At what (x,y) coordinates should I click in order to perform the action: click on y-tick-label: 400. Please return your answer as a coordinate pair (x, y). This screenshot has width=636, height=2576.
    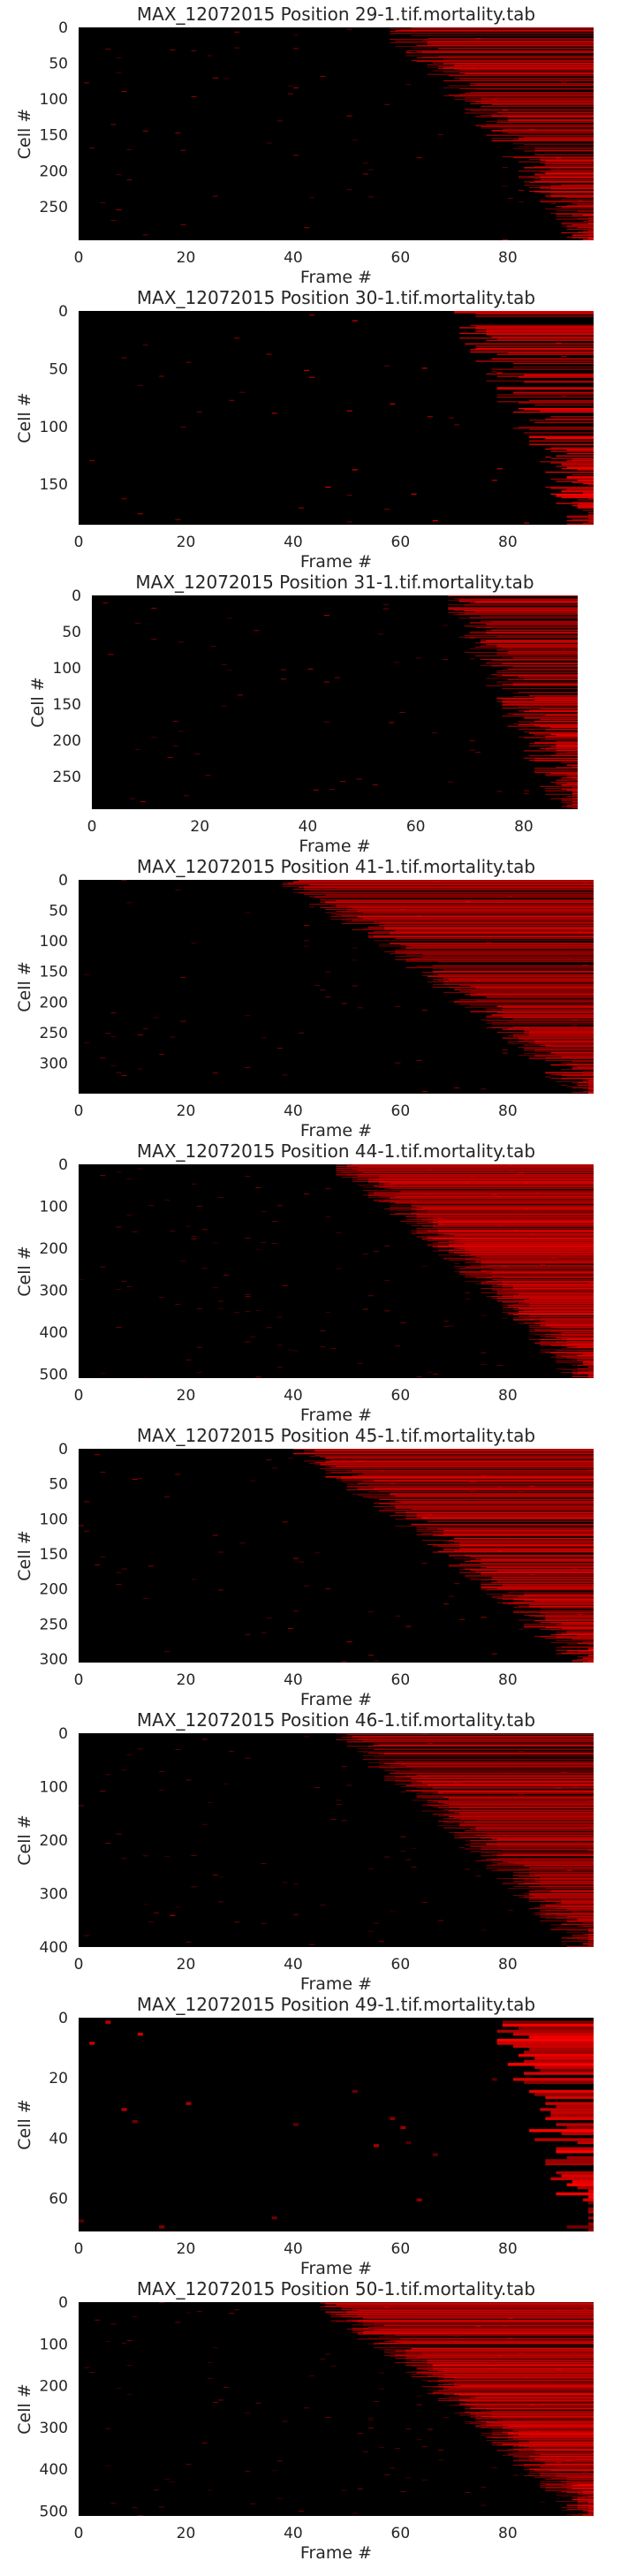
    Looking at the image, I should click on (54, 1333).